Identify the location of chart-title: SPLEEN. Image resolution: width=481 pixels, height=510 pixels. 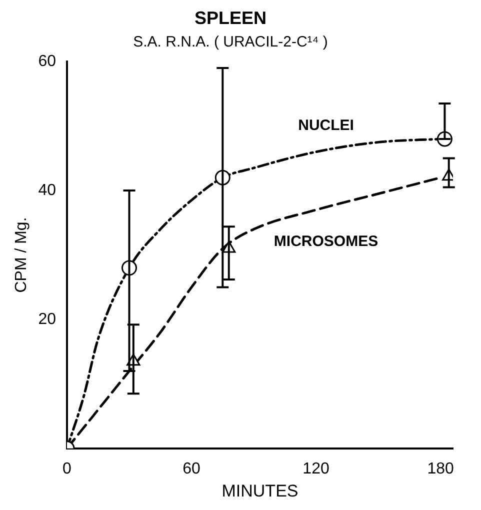
(230, 18).